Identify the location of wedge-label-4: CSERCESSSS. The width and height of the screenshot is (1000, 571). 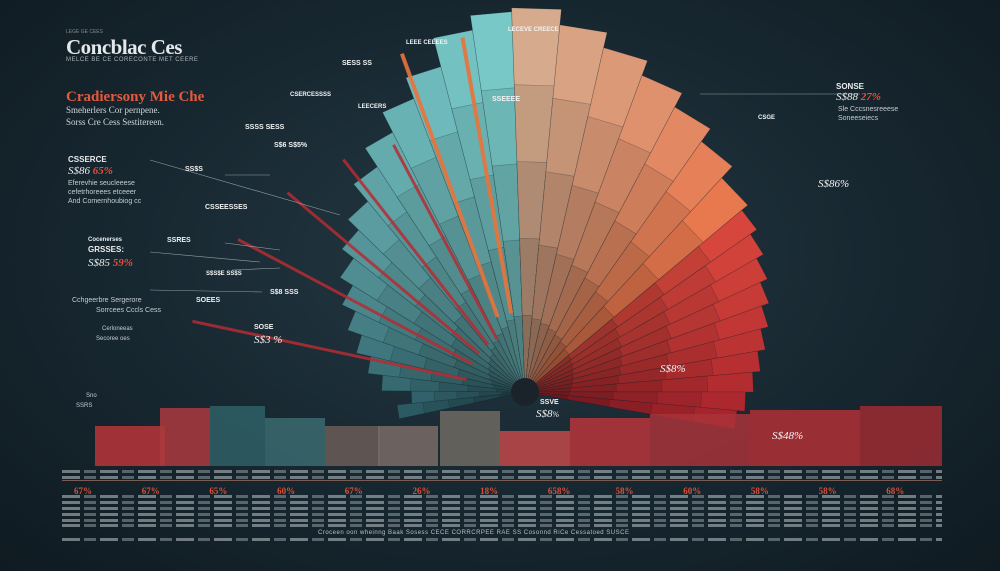
(311, 95).